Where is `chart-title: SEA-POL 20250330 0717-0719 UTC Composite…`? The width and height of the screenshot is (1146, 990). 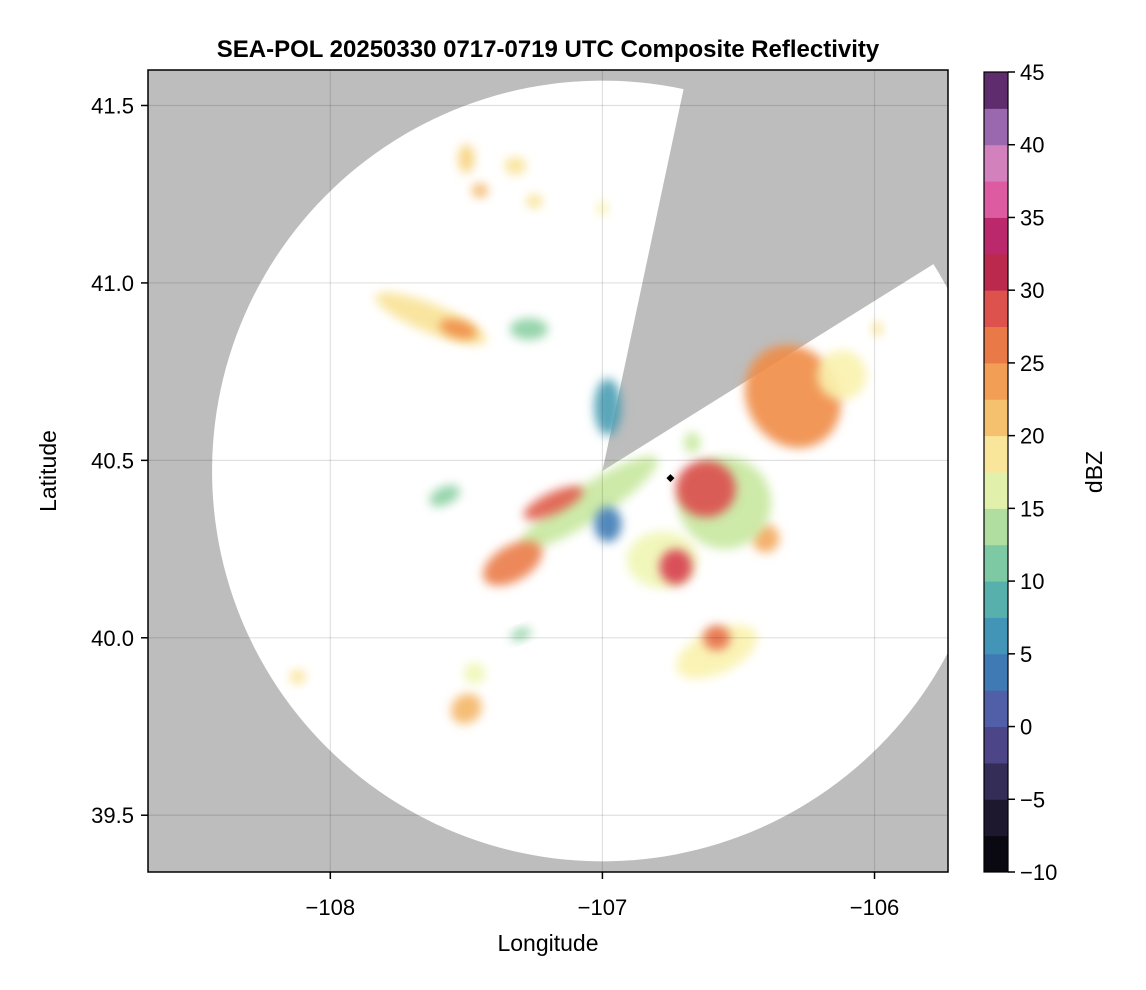
chart-title: SEA-POL 20250330 0717-0719 UTC Composite… is located at coordinates (548, 49).